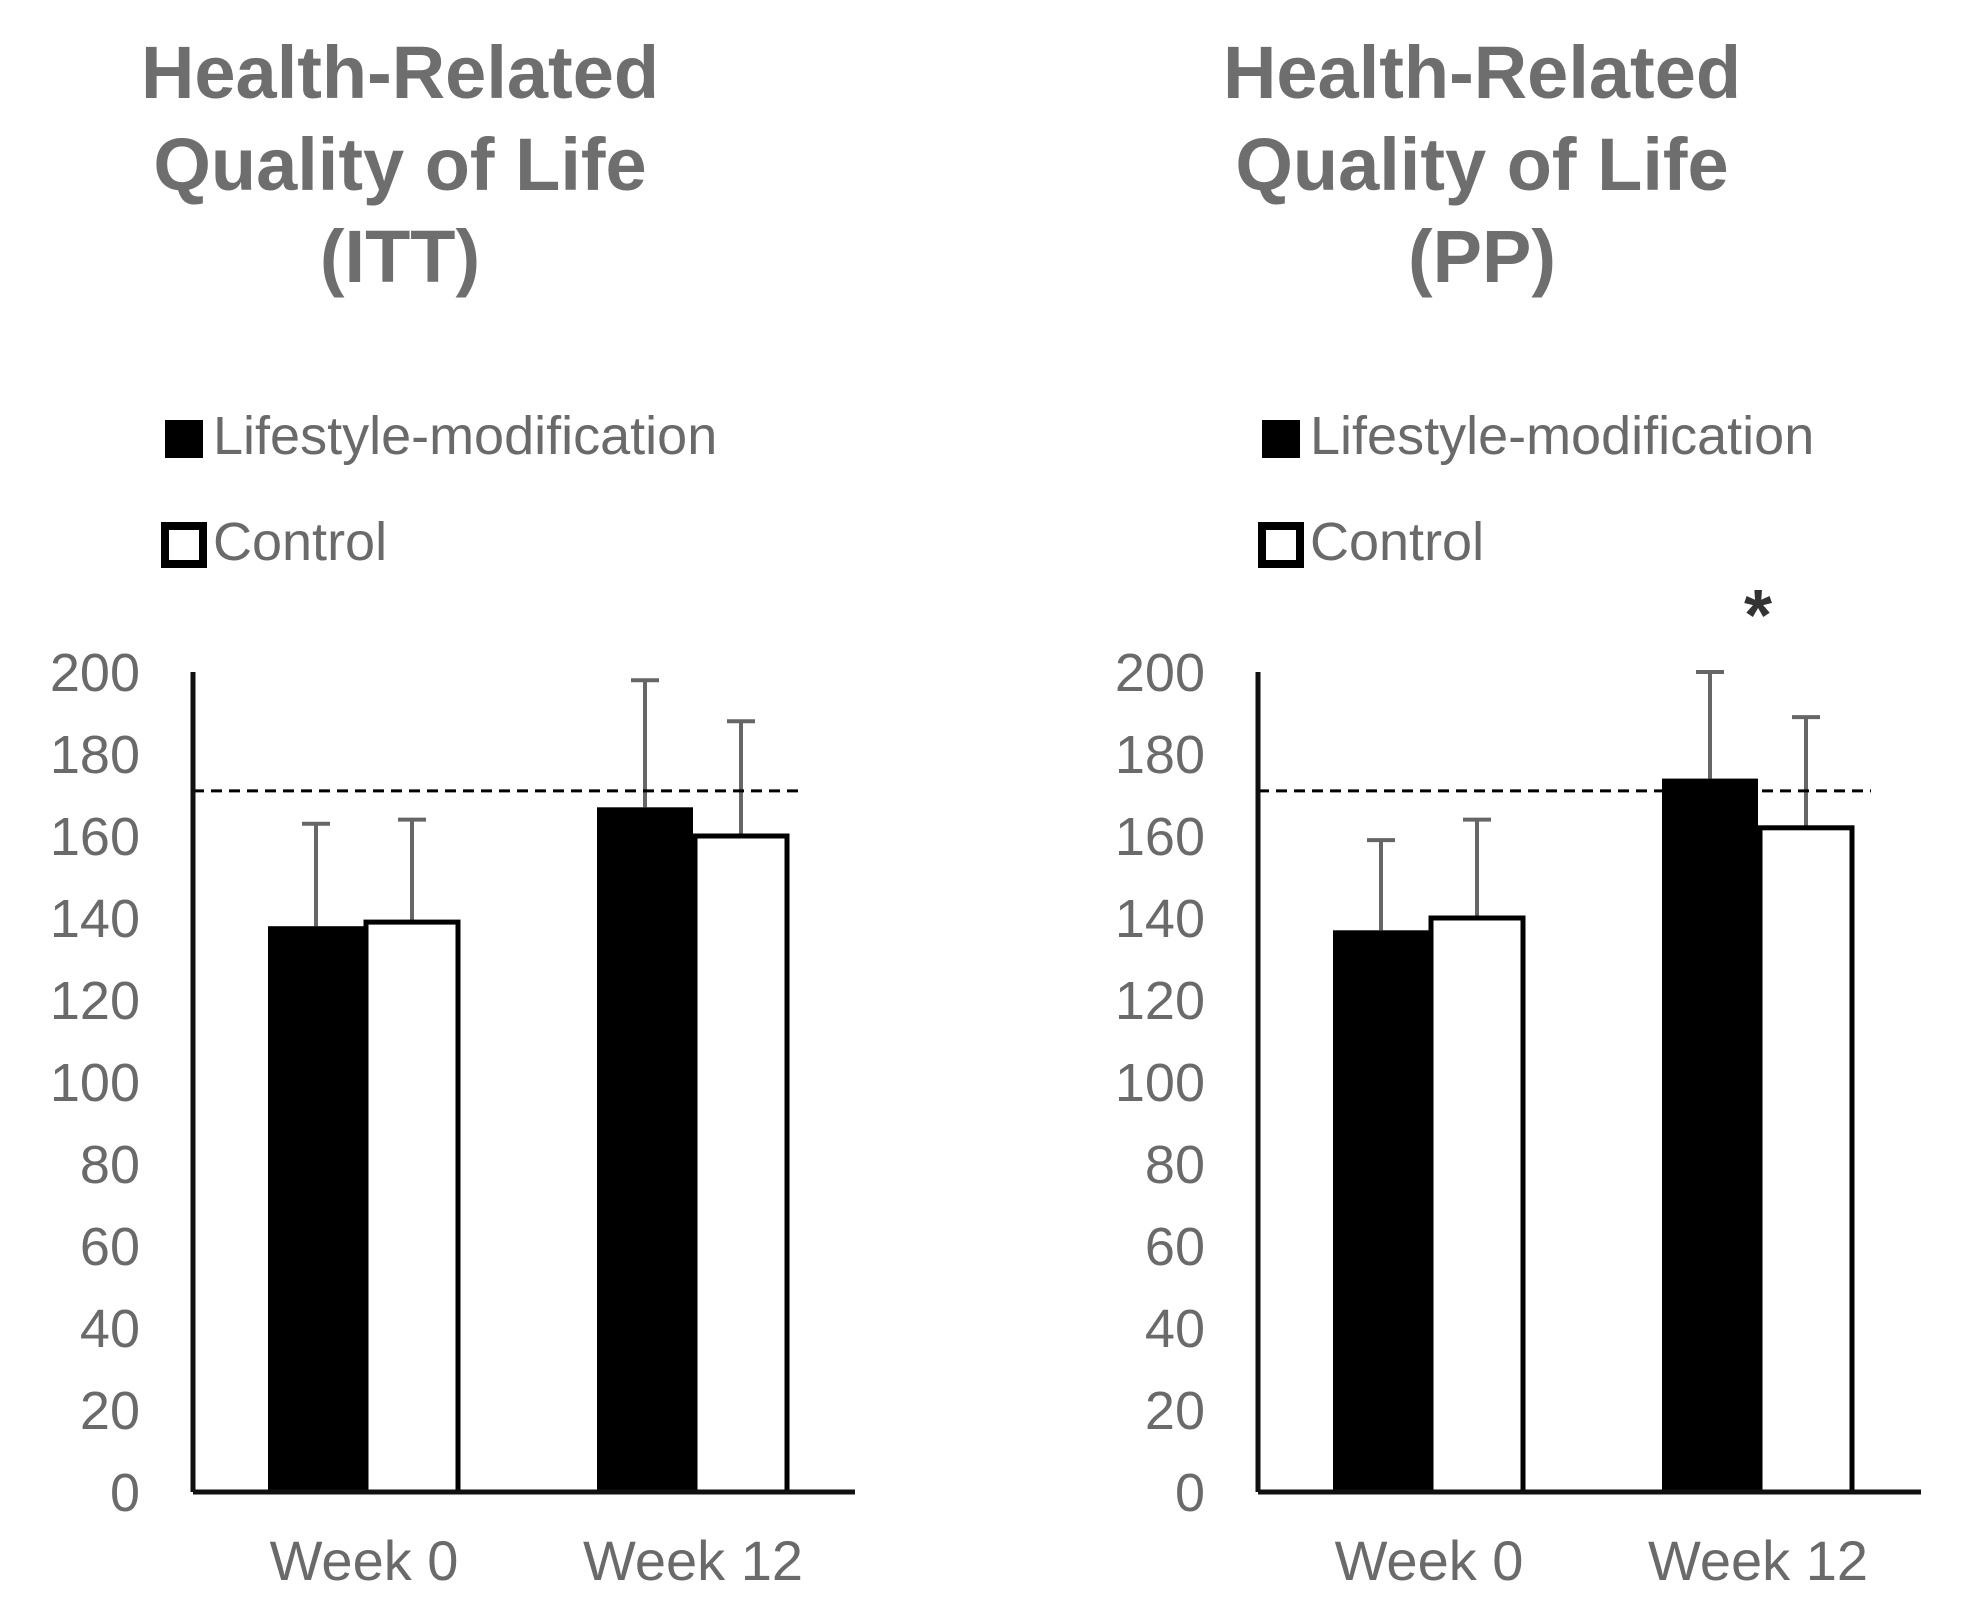  I want to click on significance-asterisk: *, so click(1758, 616).